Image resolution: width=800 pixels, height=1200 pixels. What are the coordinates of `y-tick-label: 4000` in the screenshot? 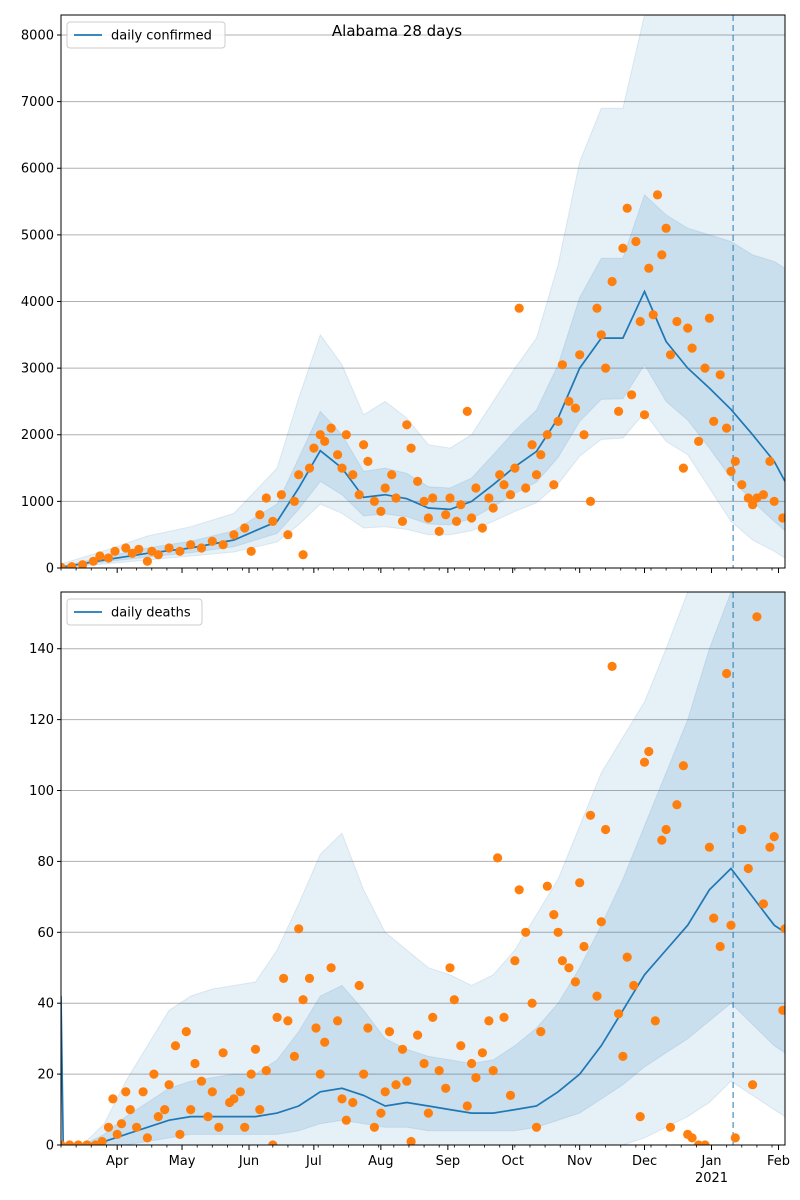 It's located at (37, 302).